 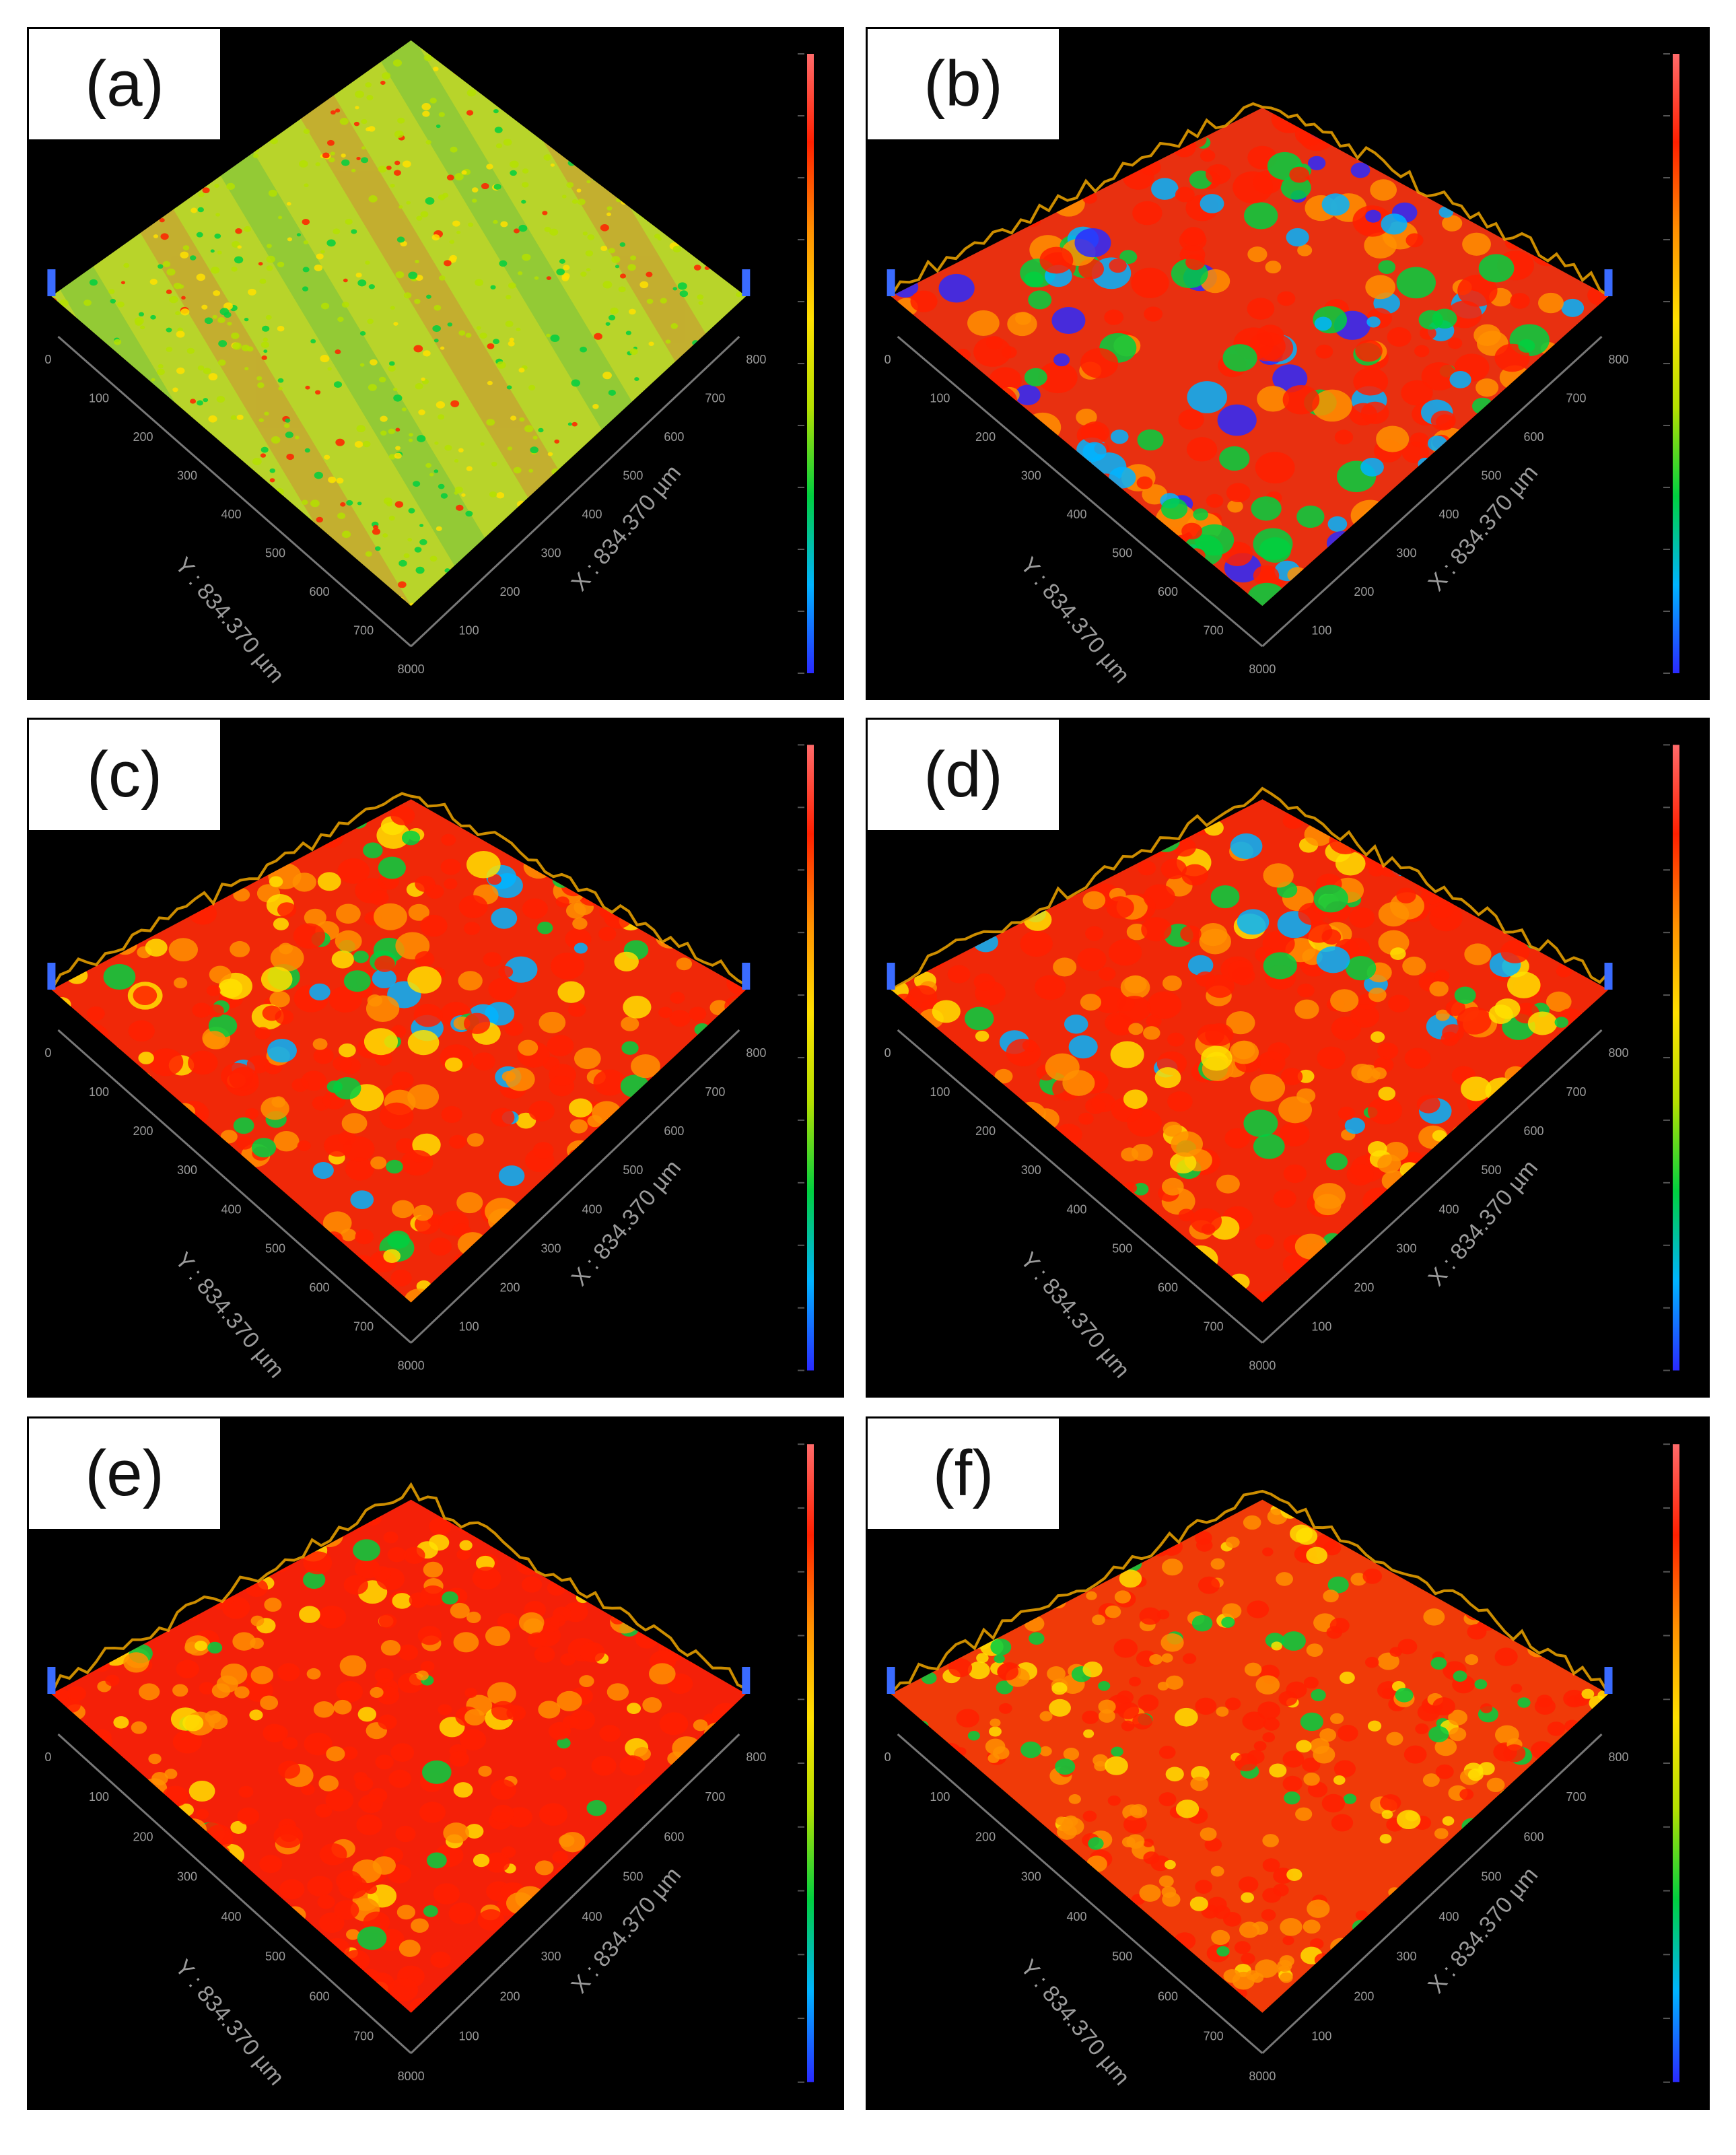 I want to click on panel-label: (a), so click(x=124, y=84).